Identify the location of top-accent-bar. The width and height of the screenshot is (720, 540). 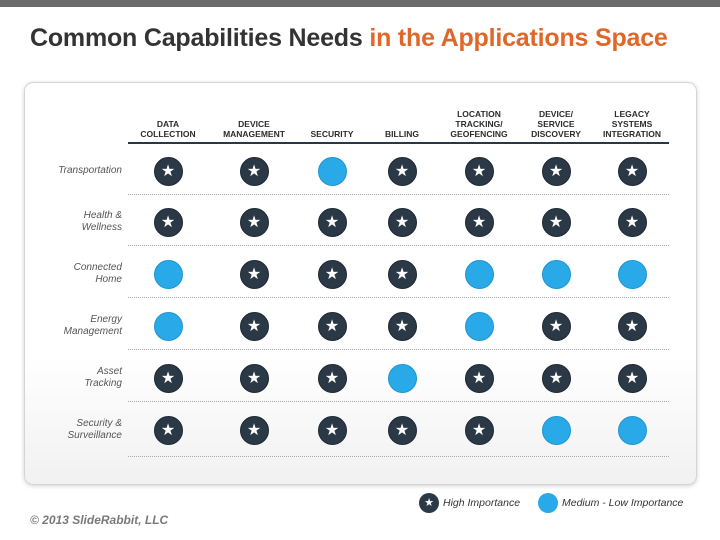
(360, 3).